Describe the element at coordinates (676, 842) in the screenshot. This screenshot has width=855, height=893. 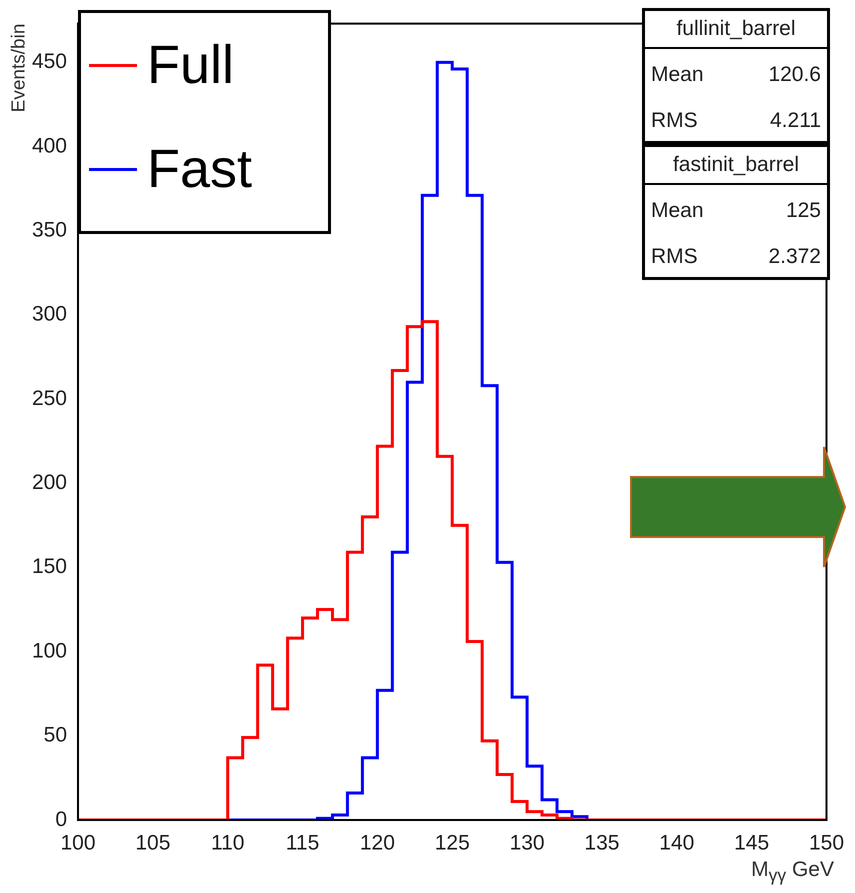
I see `x-tick-label: 140` at that location.